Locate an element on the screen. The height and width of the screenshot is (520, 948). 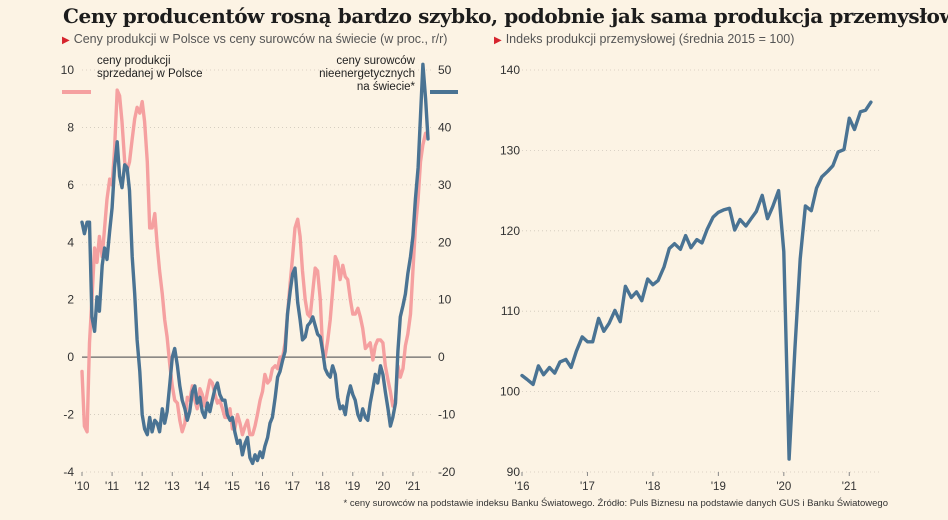
y-tick-label: 130 is located at coordinates (510, 150).